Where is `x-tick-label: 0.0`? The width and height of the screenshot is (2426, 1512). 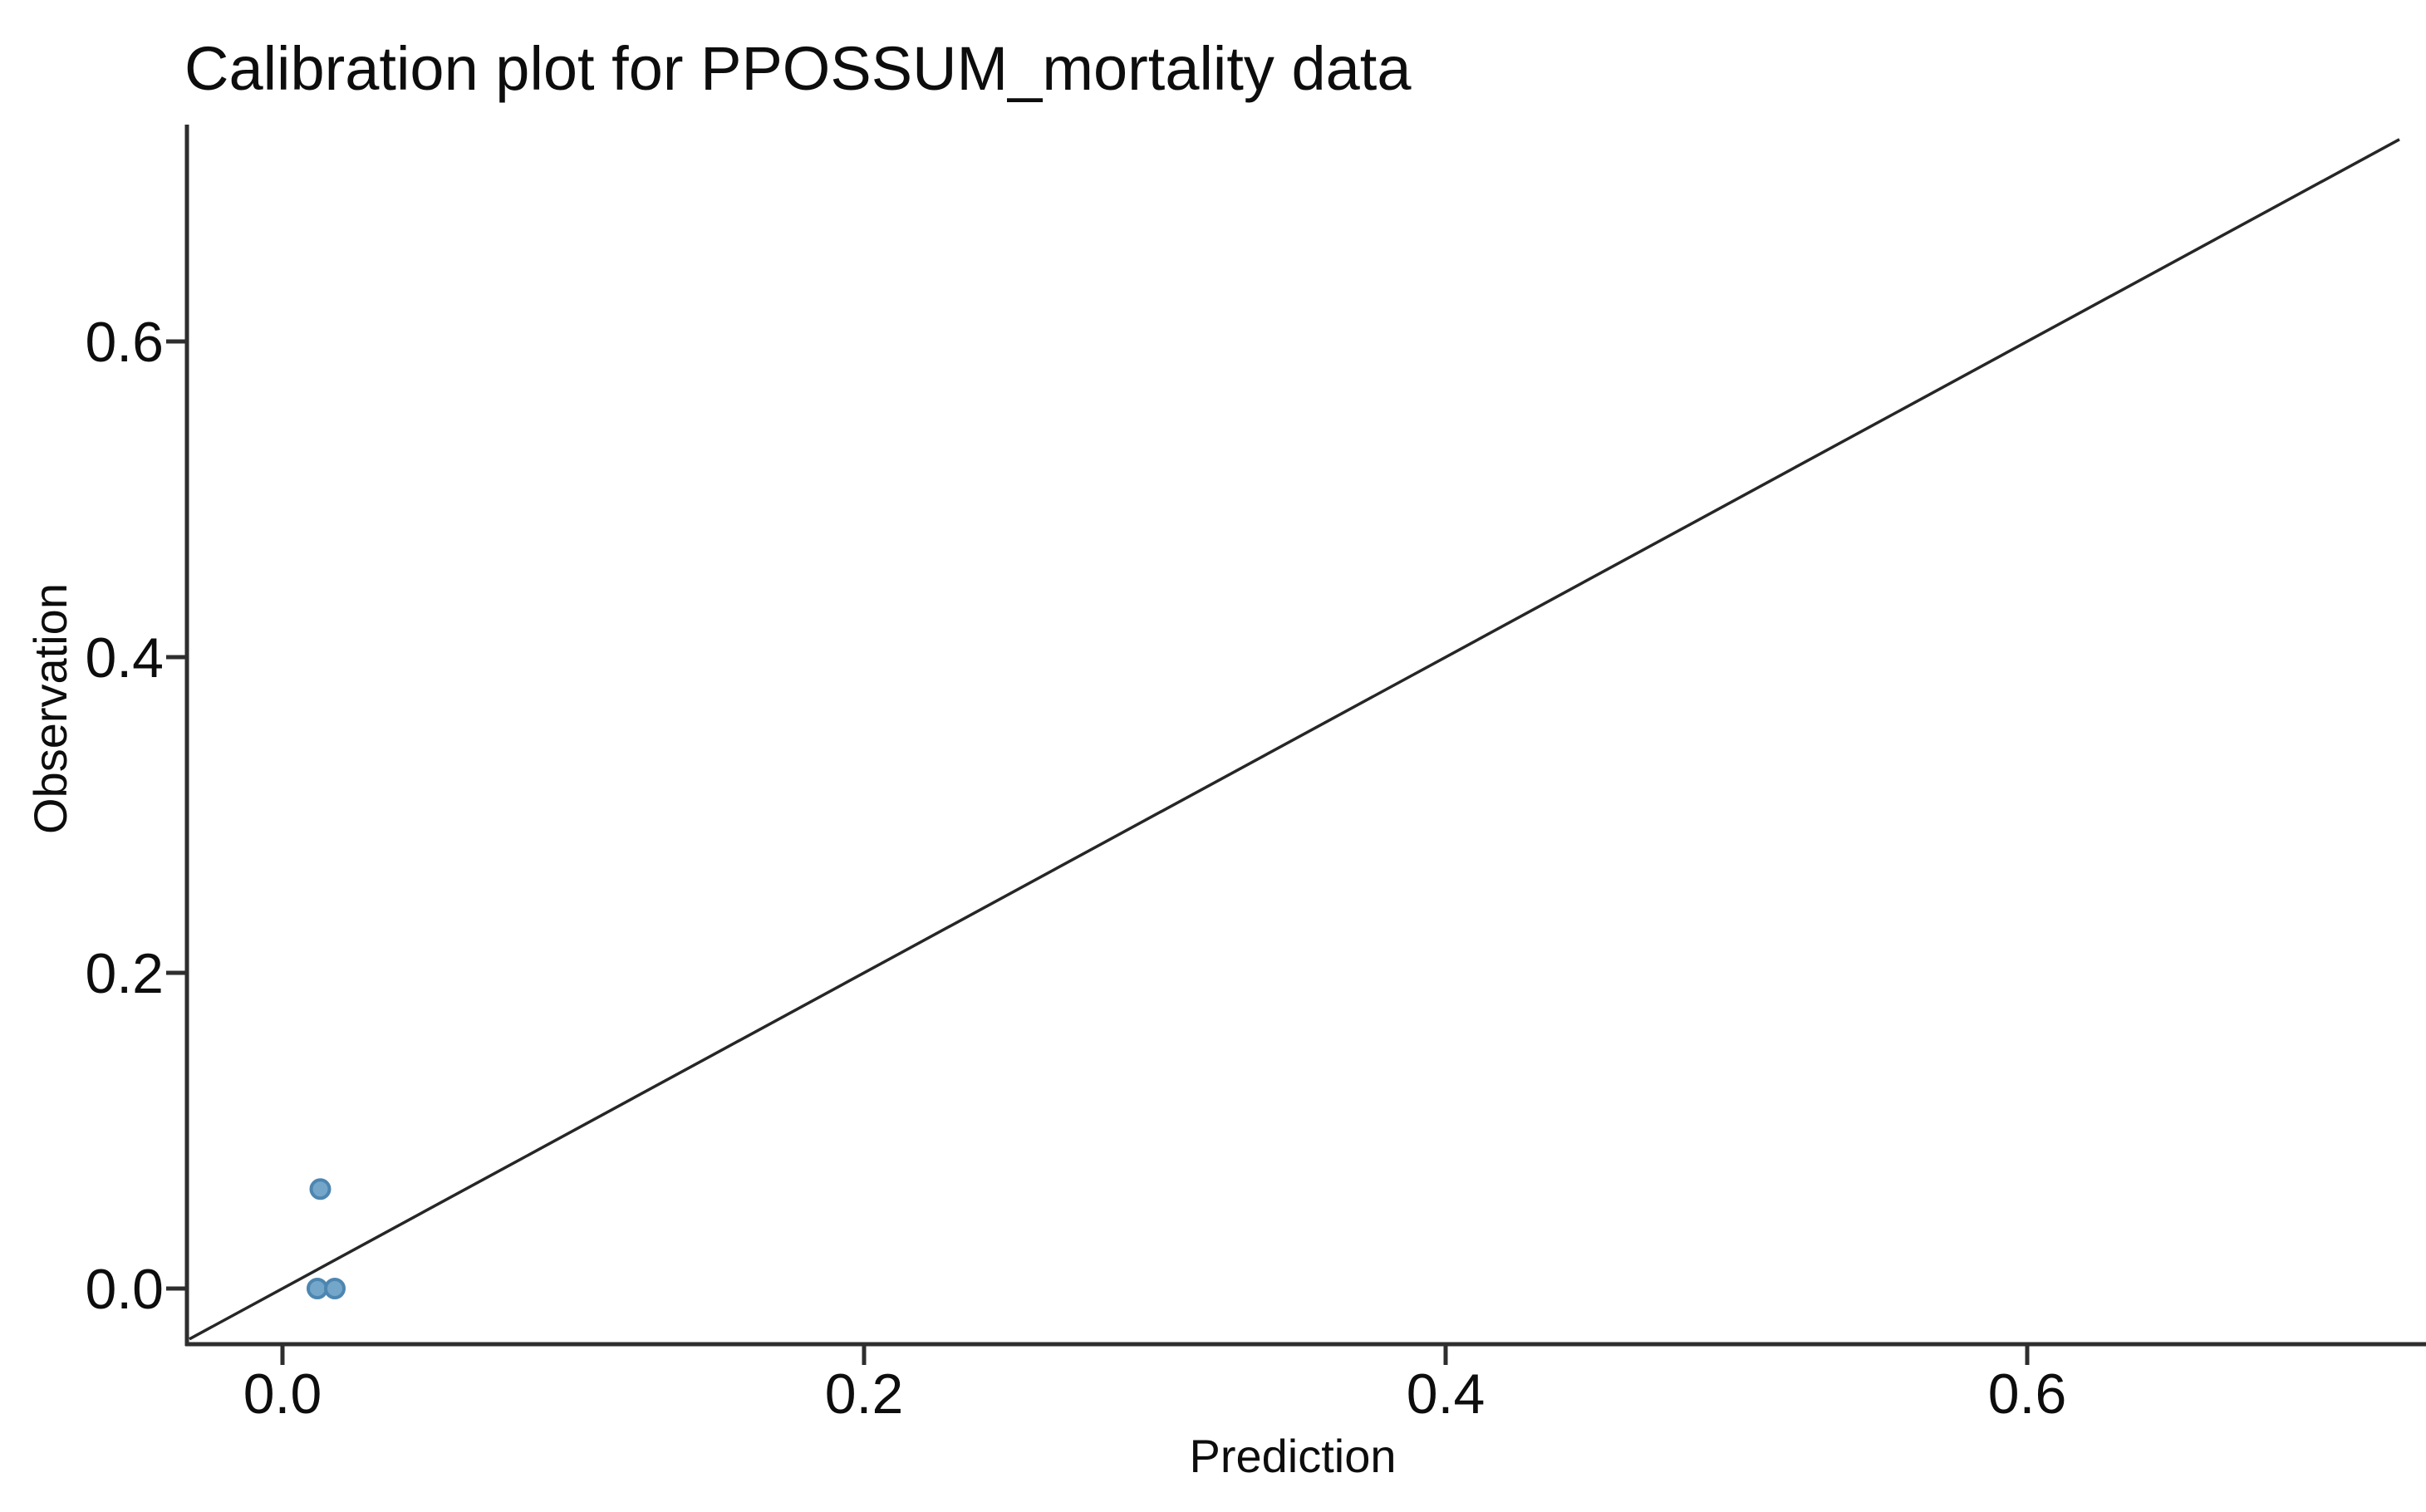 x-tick-label: 0.0 is located at coordinates (282, 1394).